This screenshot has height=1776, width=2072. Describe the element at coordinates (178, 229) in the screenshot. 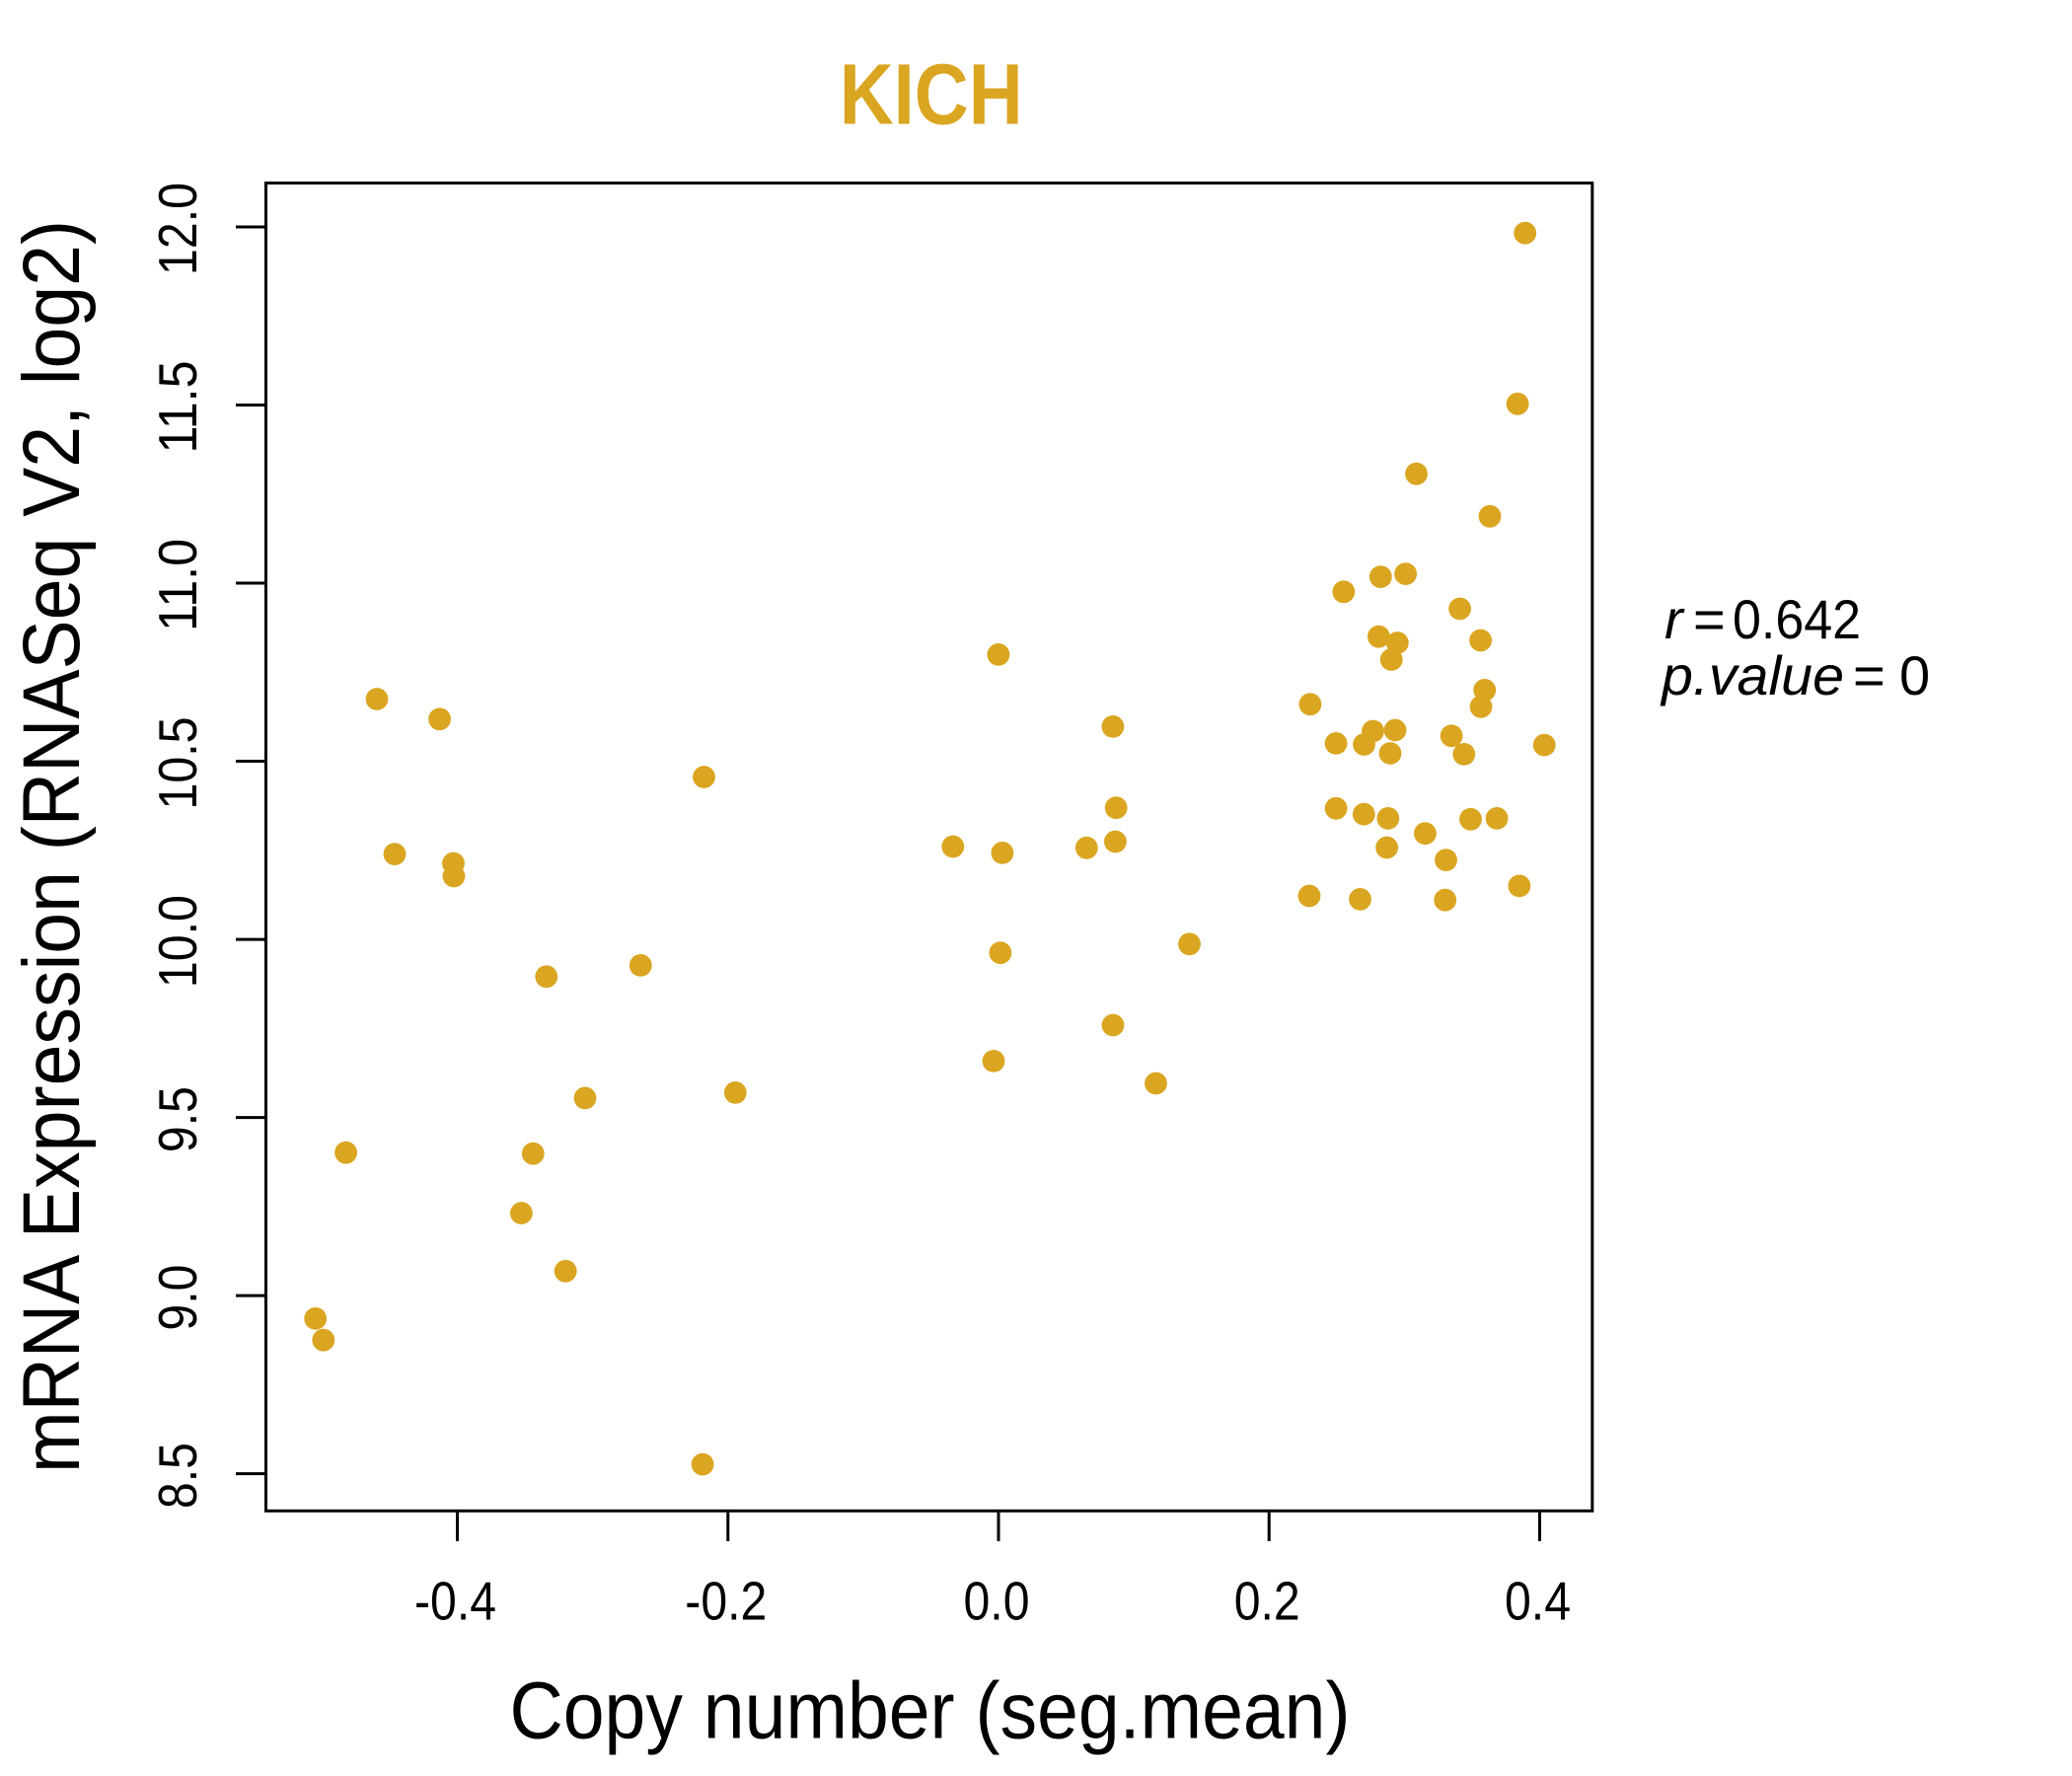

I see `svg-text: 12.0` at that location.